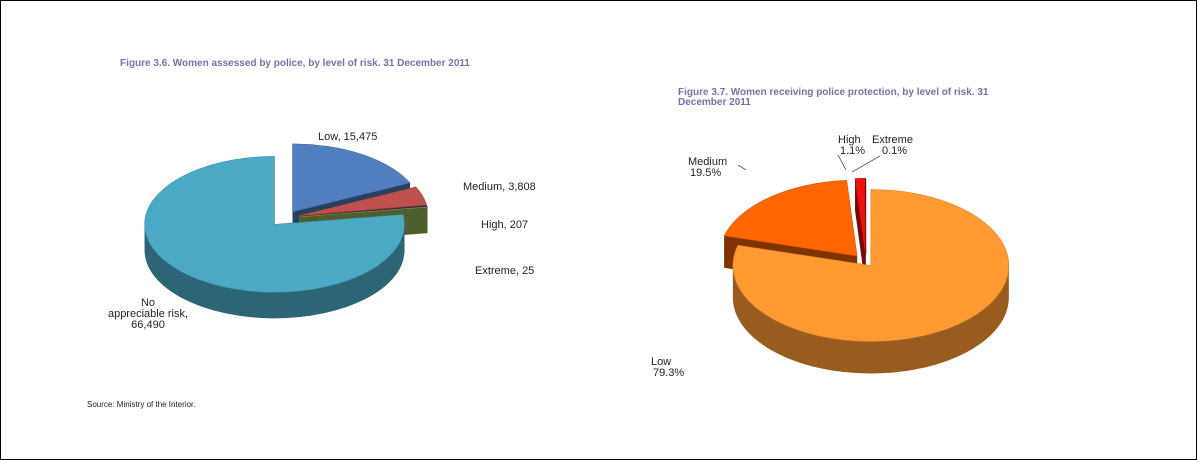 The width and height of the screenshot is (1197, 460). I want to click on category-label: Extreme, so click(892, 140).